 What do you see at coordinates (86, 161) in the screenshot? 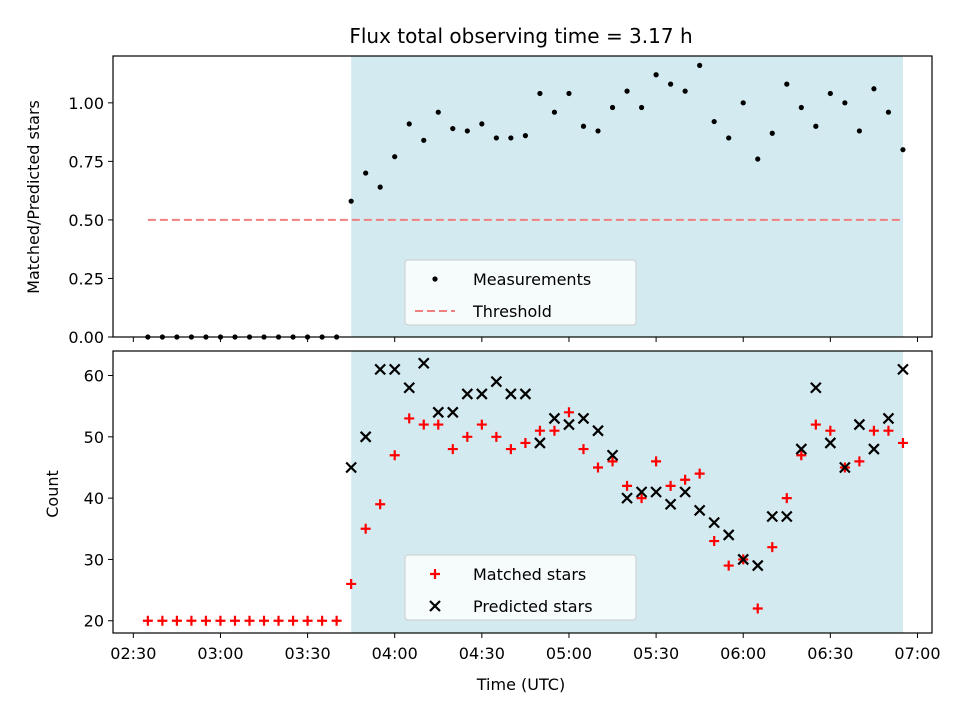
I see `y-tick-label: 0.75` at bounding box center [86, 161].